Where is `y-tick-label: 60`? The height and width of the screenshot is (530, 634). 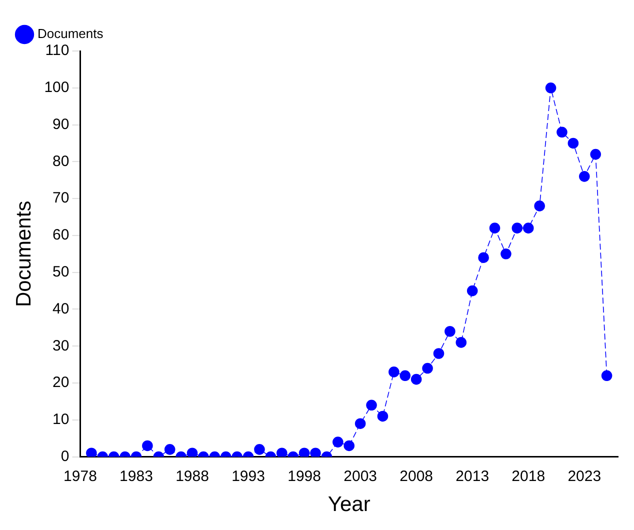
y-tick-label: 60 is located at coordinates (61, 235).